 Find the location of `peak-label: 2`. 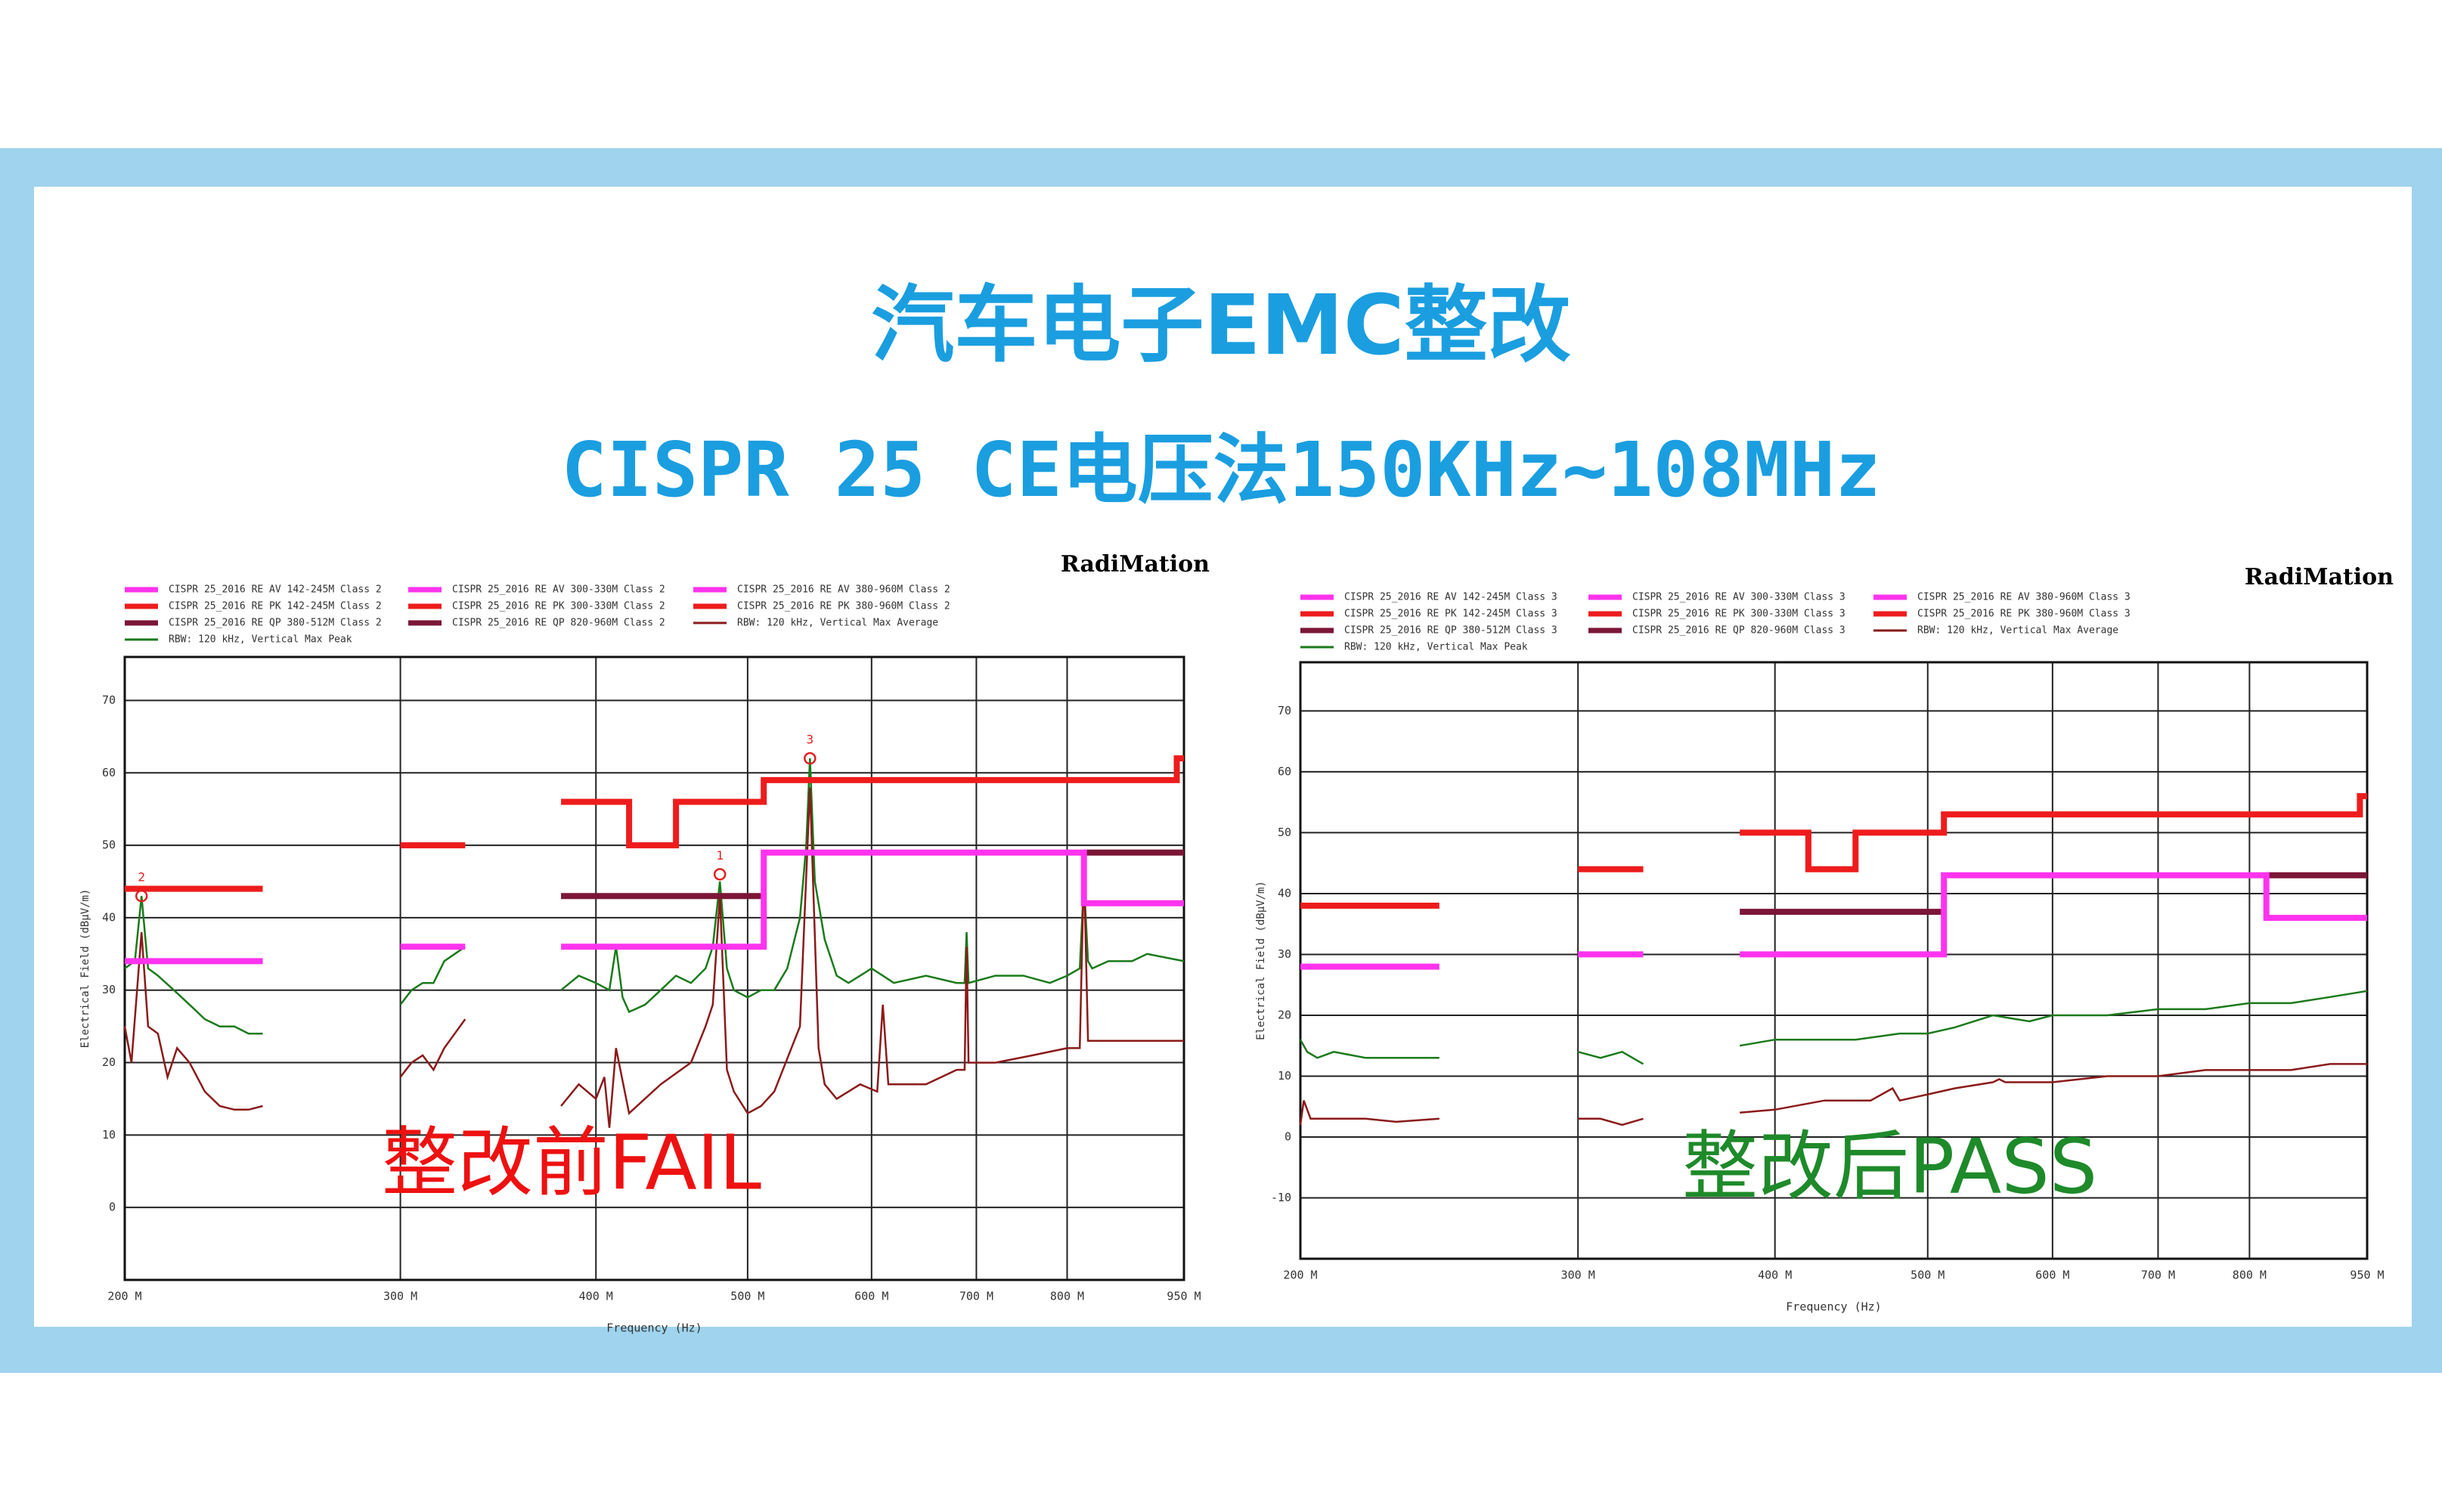

peak-label: 2 is located at coordinates (141, 877).